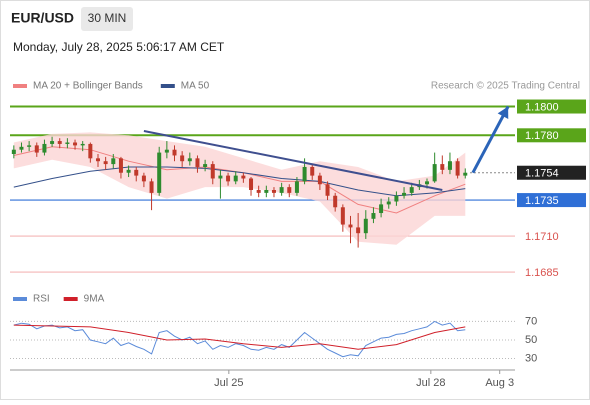 Image resolution: width=590 pixels, height=405 pixels. I want to click on x-tick-label: Jul 28, so click(430, 383).